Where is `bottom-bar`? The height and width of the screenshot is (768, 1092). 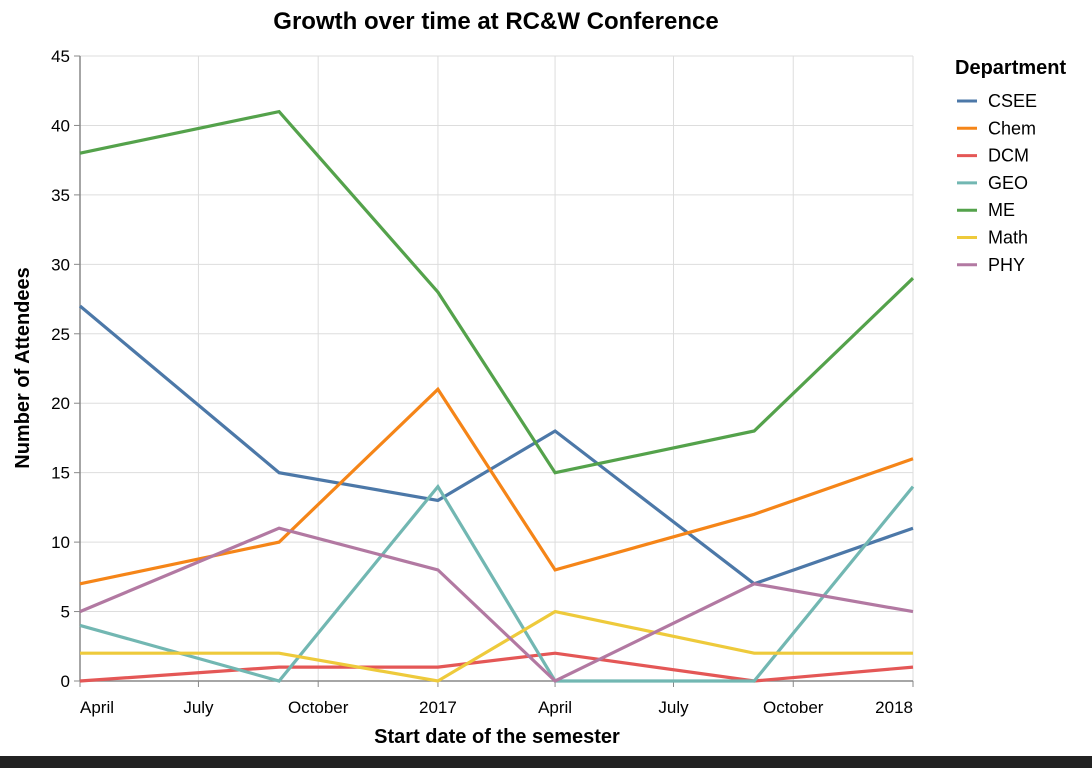
bottom-bar is located at coordinates (546, 762).